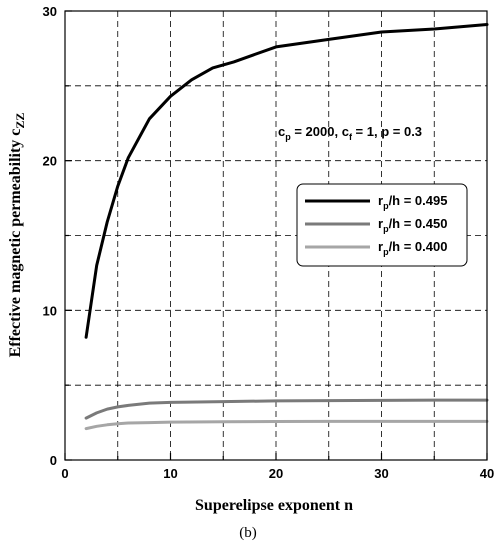 The width and height of the screenshot is (500, 550). Describe the element at coordinates (350, 133) in the screenshot. I see `params-annotation: cp = 2000, cf = 1, p = 0.3` at that location.